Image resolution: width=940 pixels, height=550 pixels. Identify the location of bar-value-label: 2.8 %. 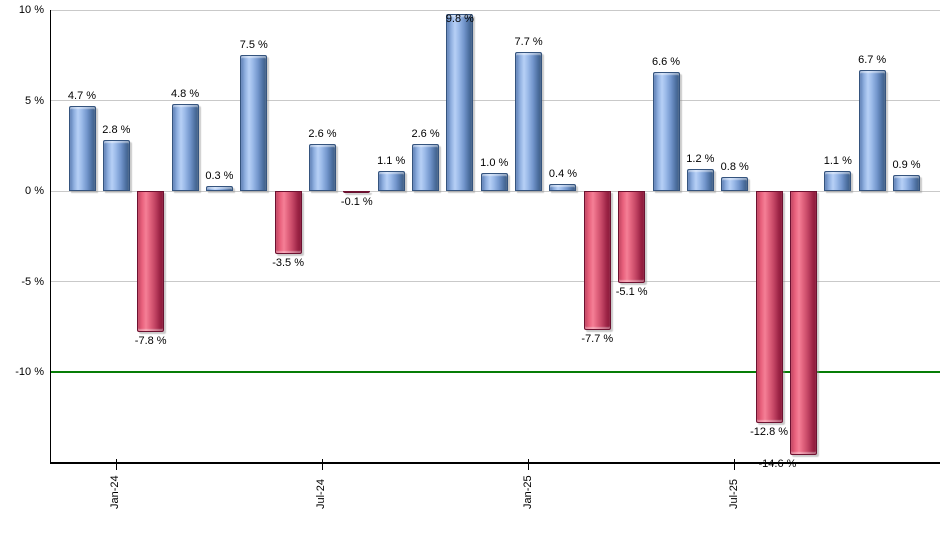
(116, 130).